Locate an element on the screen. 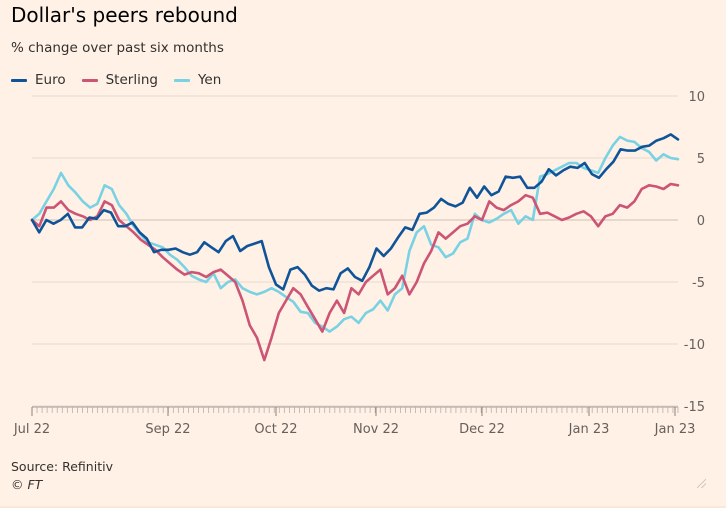 This screenshot has height=508, width=726. x-tick-label-1: Sep 22 is located at coordinates (167, 429).